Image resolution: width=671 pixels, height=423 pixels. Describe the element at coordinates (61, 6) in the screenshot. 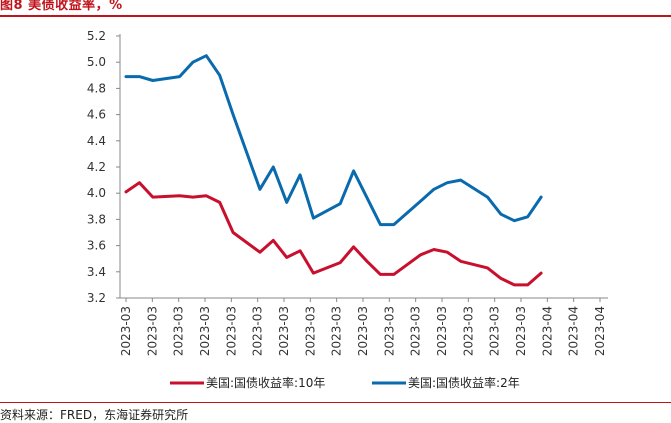

I see `chart-title: 图8 美债收益率，%` at that location.